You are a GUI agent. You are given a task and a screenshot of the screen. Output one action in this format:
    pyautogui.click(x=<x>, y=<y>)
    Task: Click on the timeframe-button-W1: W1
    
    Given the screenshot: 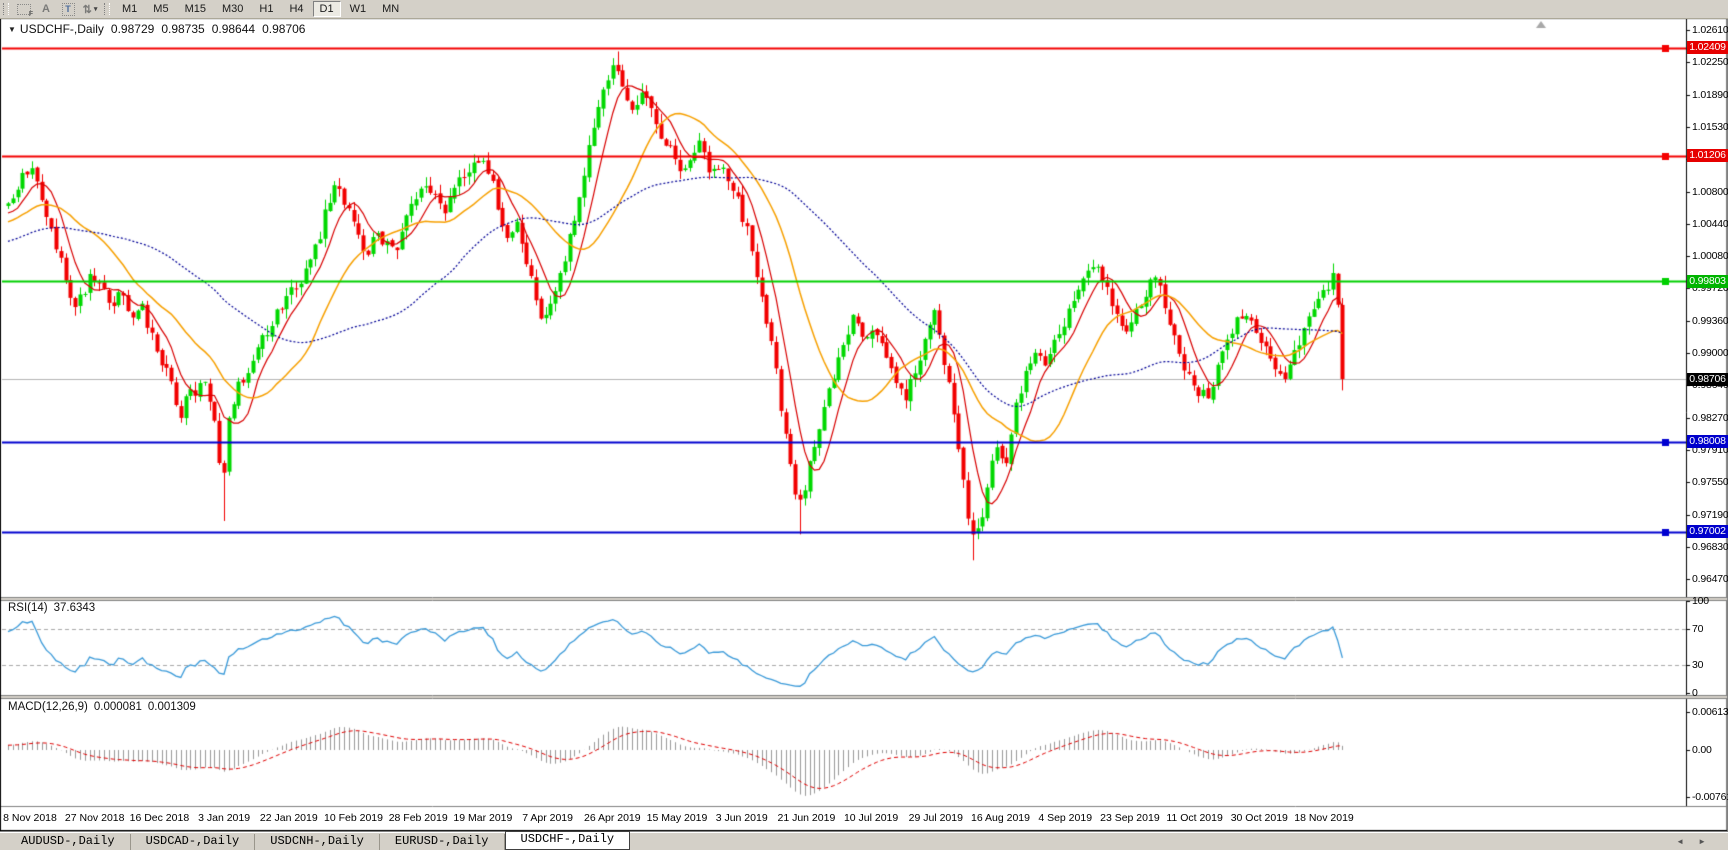 What is the action you would take?
    pyautogui.click(x=358, y=9)
    